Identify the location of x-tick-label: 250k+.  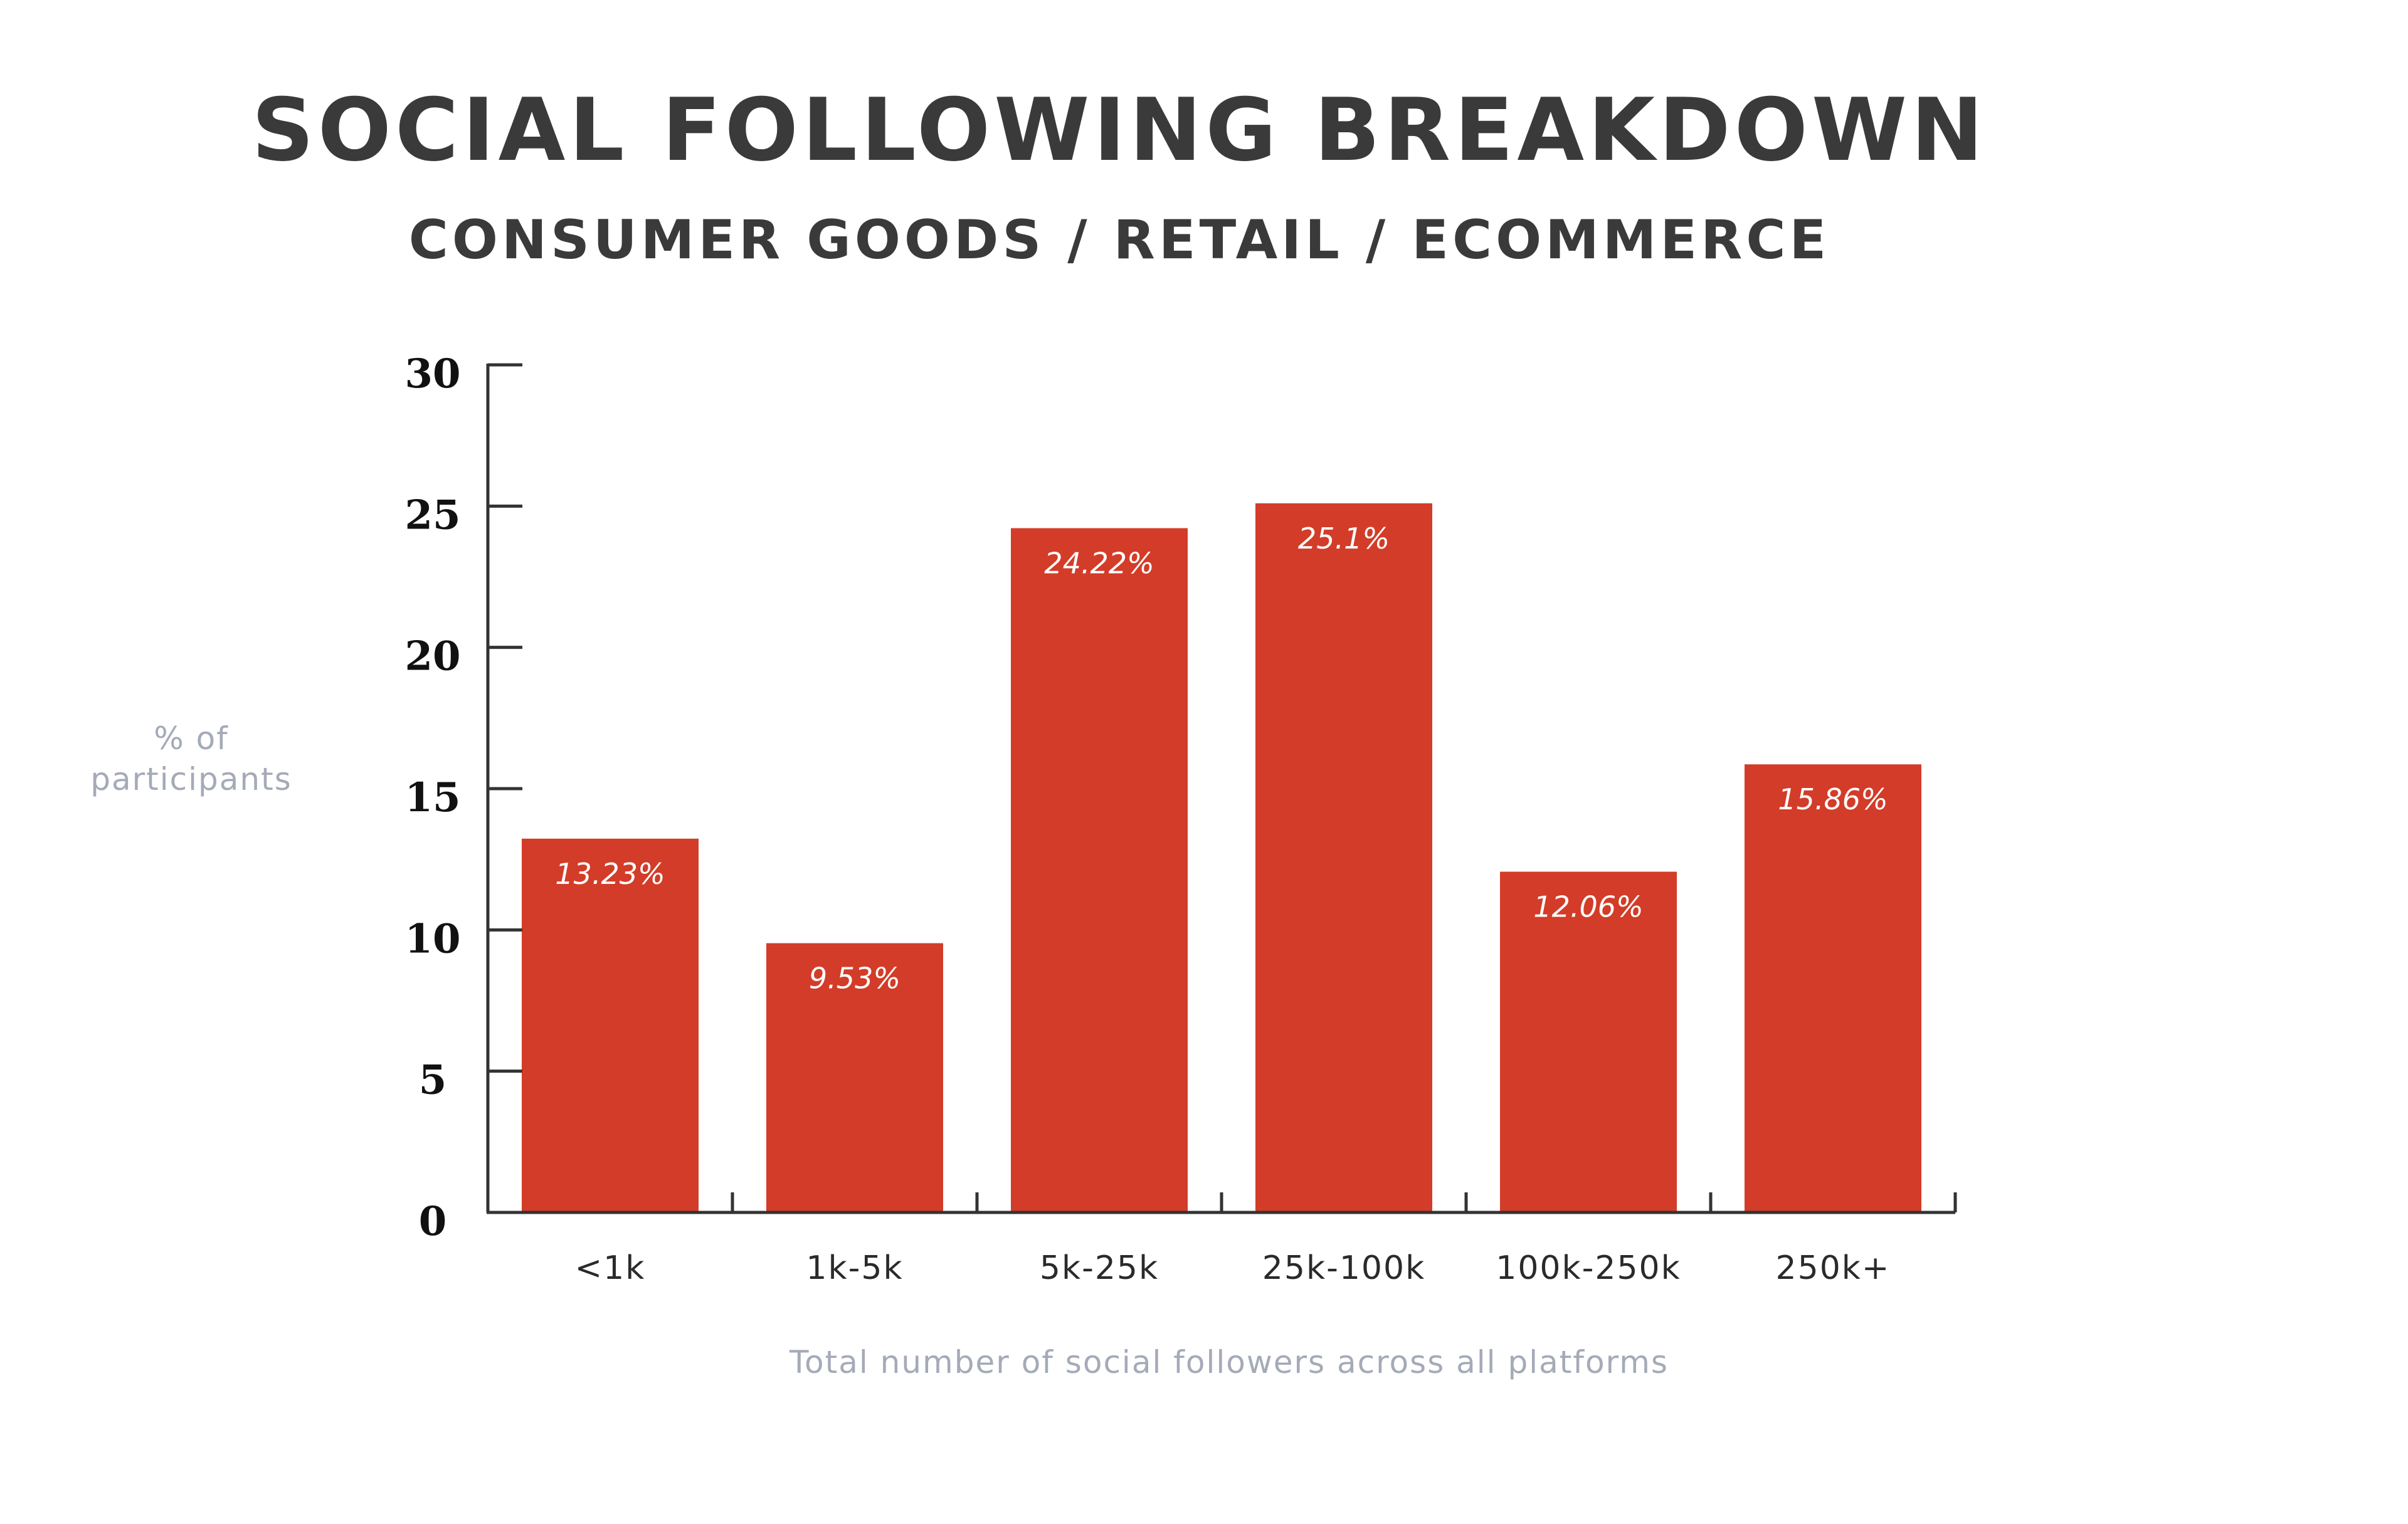
(1833, 1268).